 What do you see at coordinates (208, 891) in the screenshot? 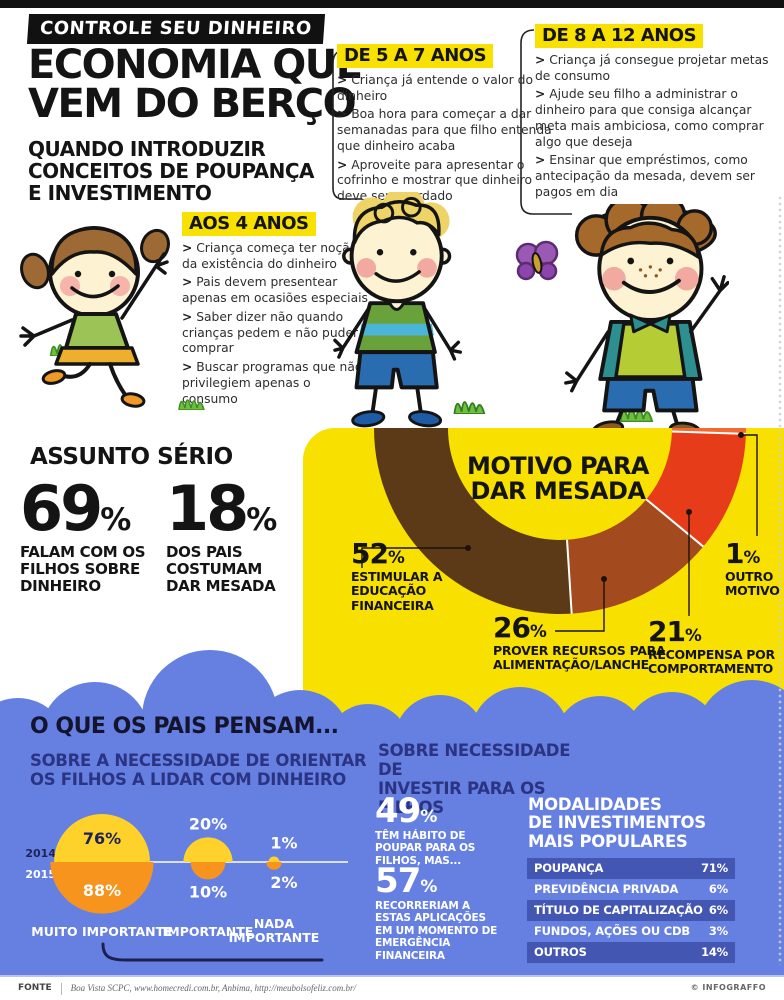
I see `bubble-value: 10%` at bounding box center [208, 891].